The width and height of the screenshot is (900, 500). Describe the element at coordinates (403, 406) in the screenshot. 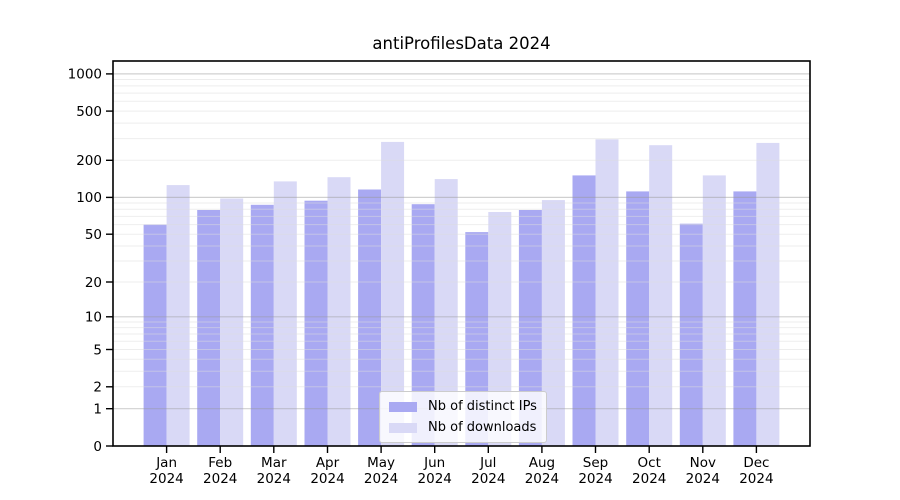

I see `legend-swatch-distinct-ips` at that location.